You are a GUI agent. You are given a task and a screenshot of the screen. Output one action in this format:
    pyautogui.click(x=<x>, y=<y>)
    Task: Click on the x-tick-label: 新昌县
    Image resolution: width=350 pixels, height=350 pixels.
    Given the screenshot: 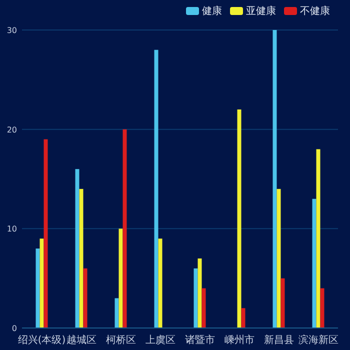 What is the action you would take?
    pyautogui.click(x=279, y=340)
    